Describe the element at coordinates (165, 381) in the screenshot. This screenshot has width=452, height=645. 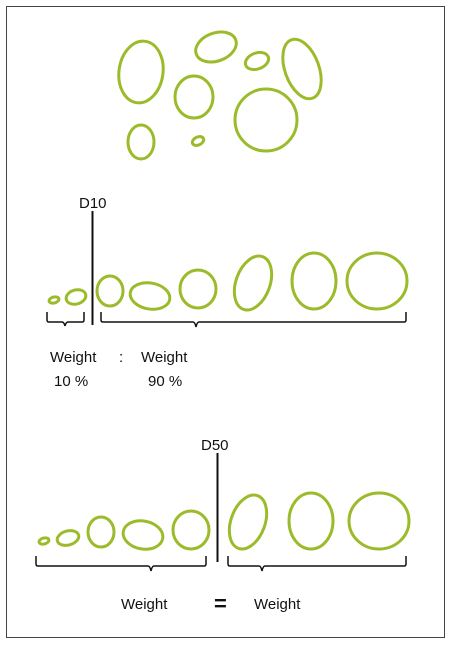
I see `d10-right-percent: 90 %` at that location.